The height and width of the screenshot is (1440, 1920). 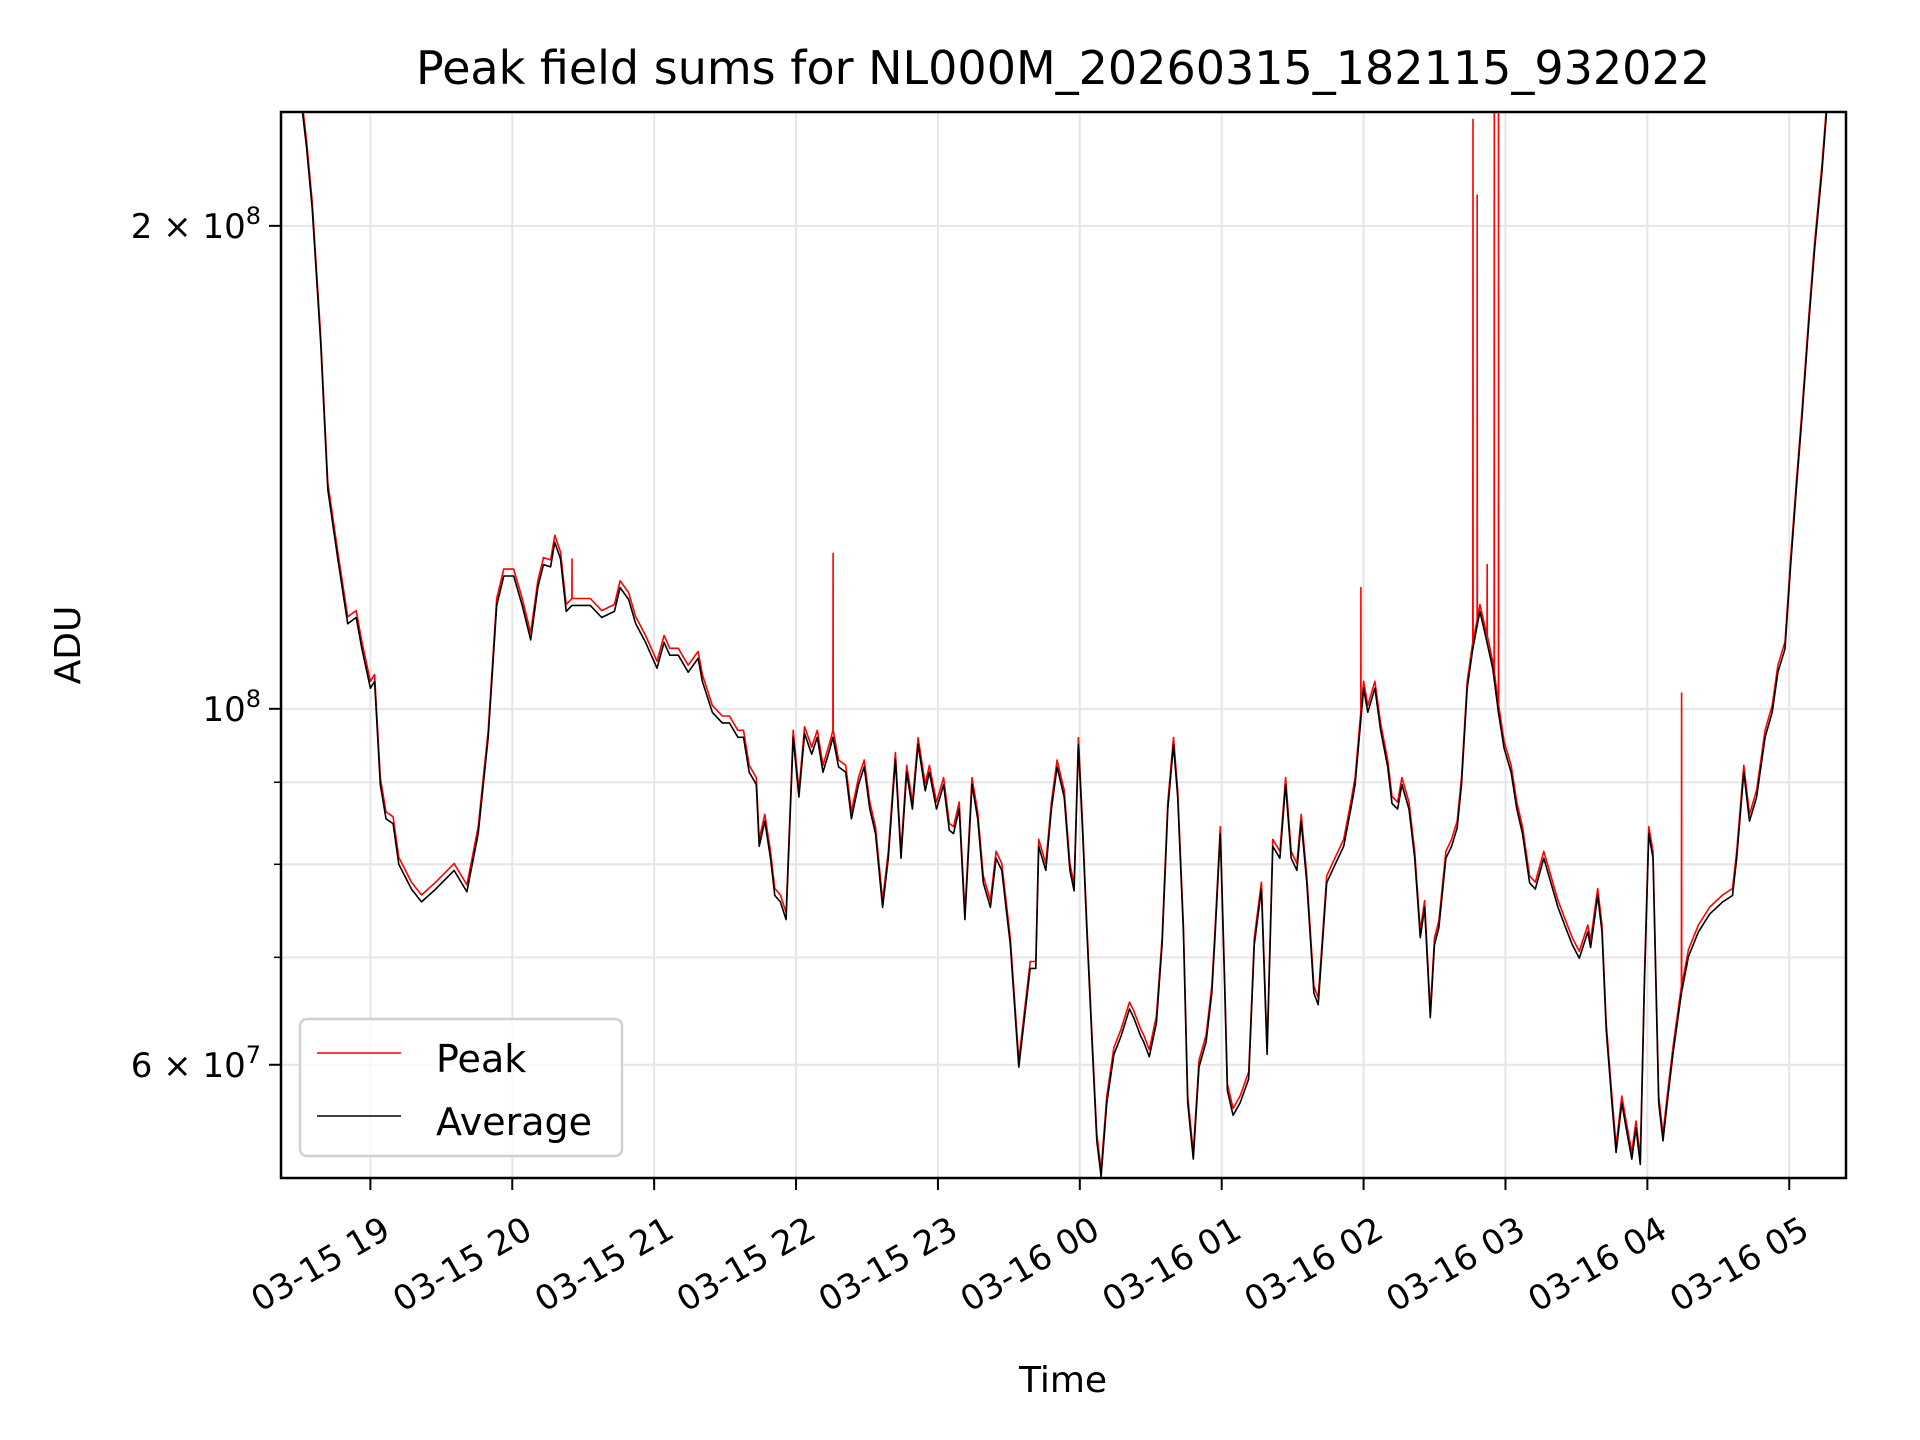 I want to click on x-tick-label: 03-16 00, so click(x=1030, y=1264).